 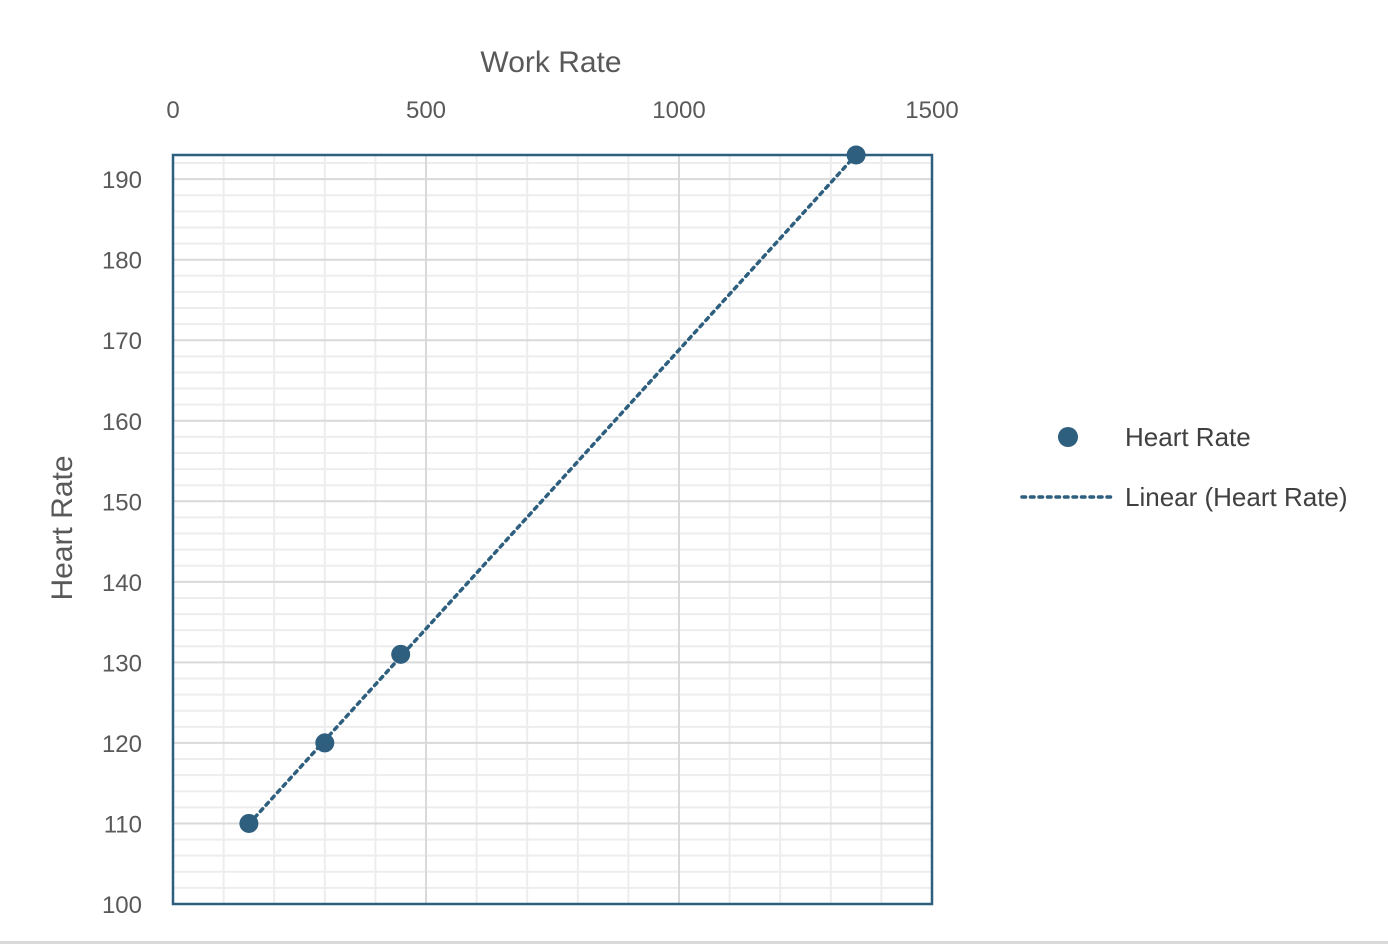 I want to click on y-tick-label: 100, so click(x=122, y=905).